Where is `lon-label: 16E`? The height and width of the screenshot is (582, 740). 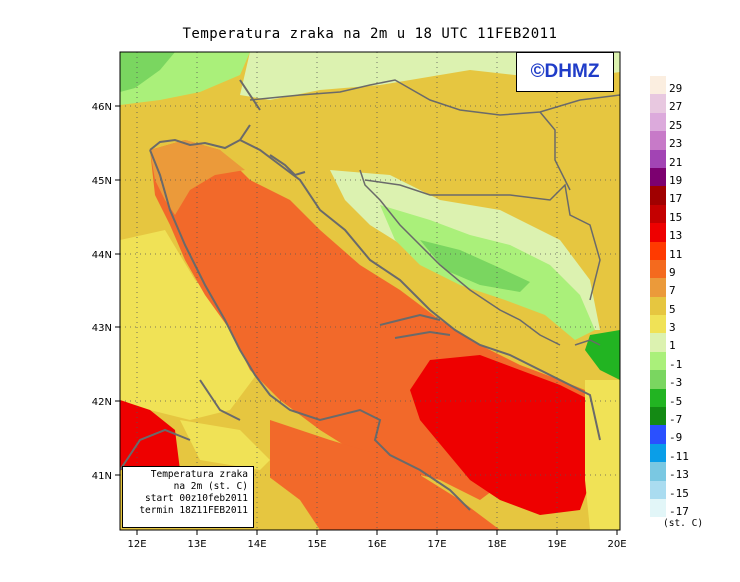
lon-label: 16E is located at coordinates (376, 544).